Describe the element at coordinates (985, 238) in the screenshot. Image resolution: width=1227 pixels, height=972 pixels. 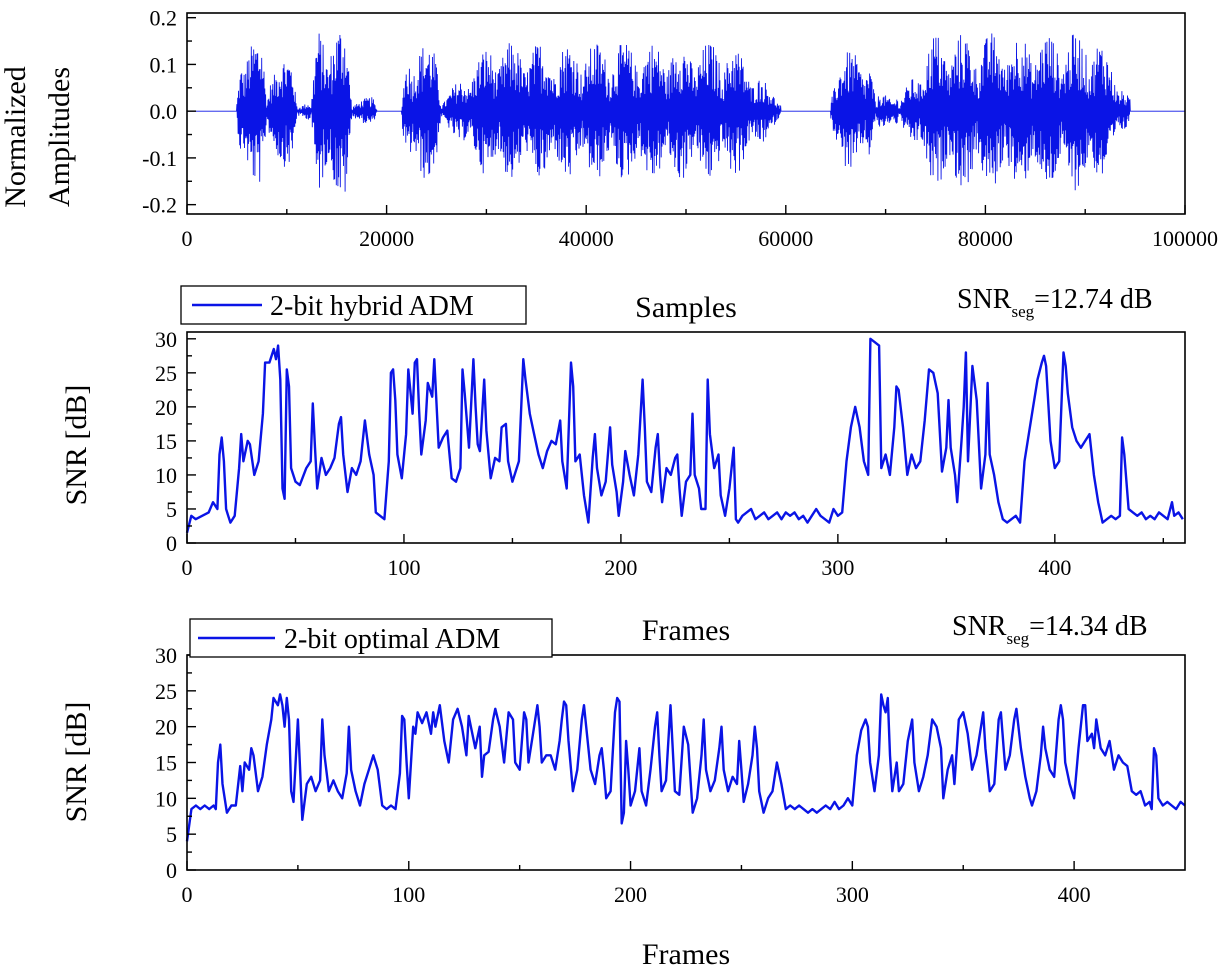
I see `x-tick-label: 80000` at that location.